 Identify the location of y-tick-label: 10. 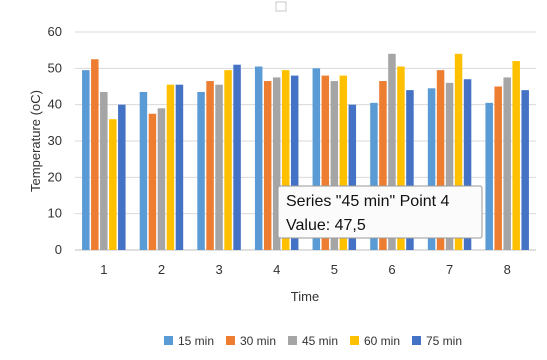
(55, 213).